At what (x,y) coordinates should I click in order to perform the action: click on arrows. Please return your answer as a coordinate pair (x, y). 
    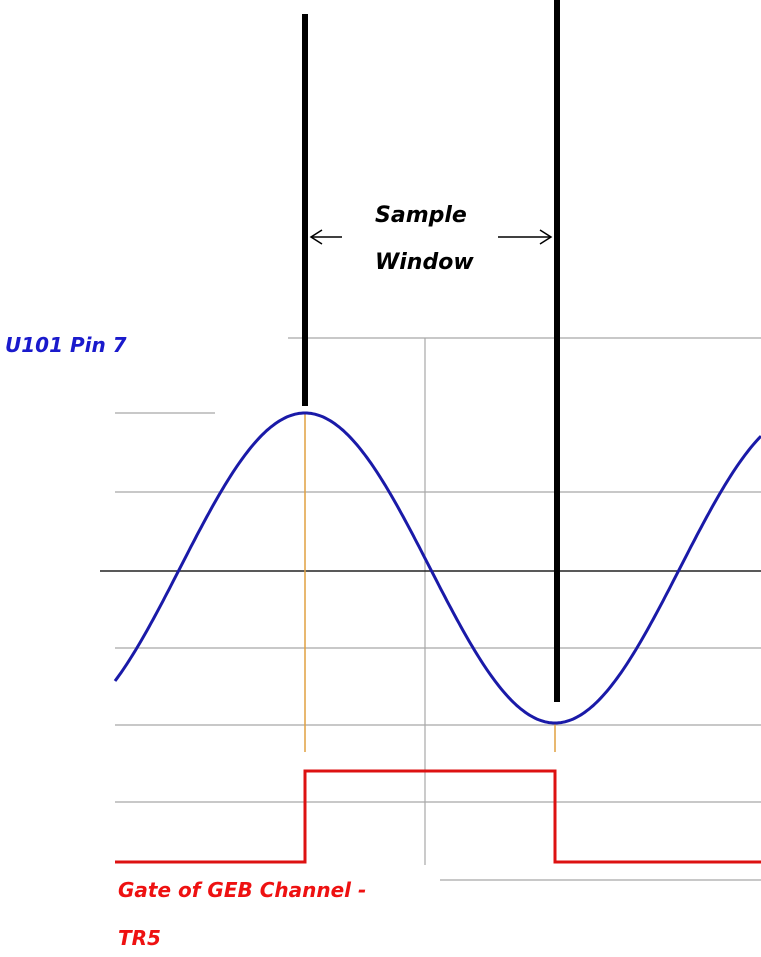
    Looking at the image, I should click on (431, 237).